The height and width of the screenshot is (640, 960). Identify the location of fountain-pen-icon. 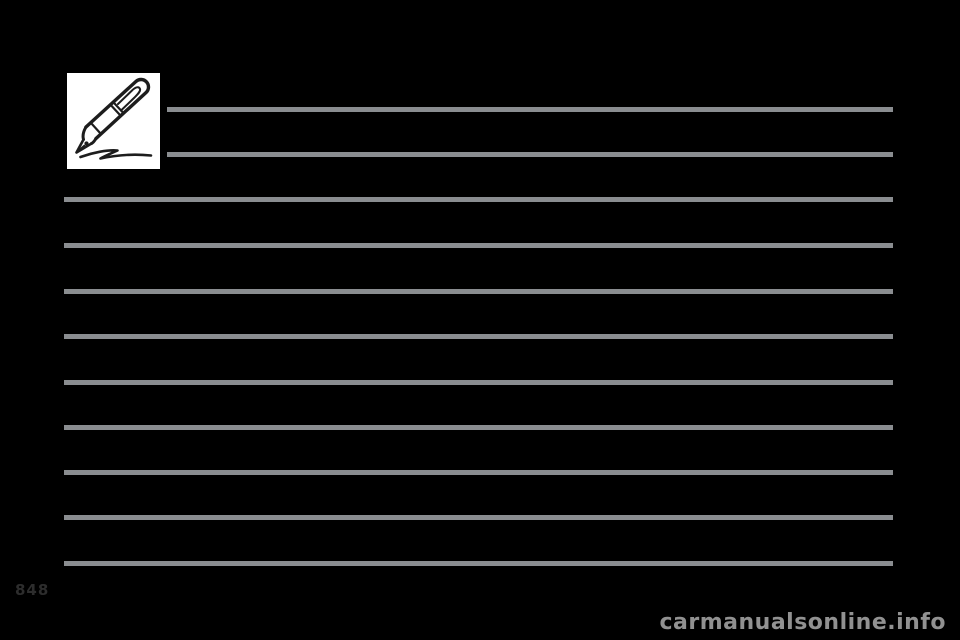
(114, 118).